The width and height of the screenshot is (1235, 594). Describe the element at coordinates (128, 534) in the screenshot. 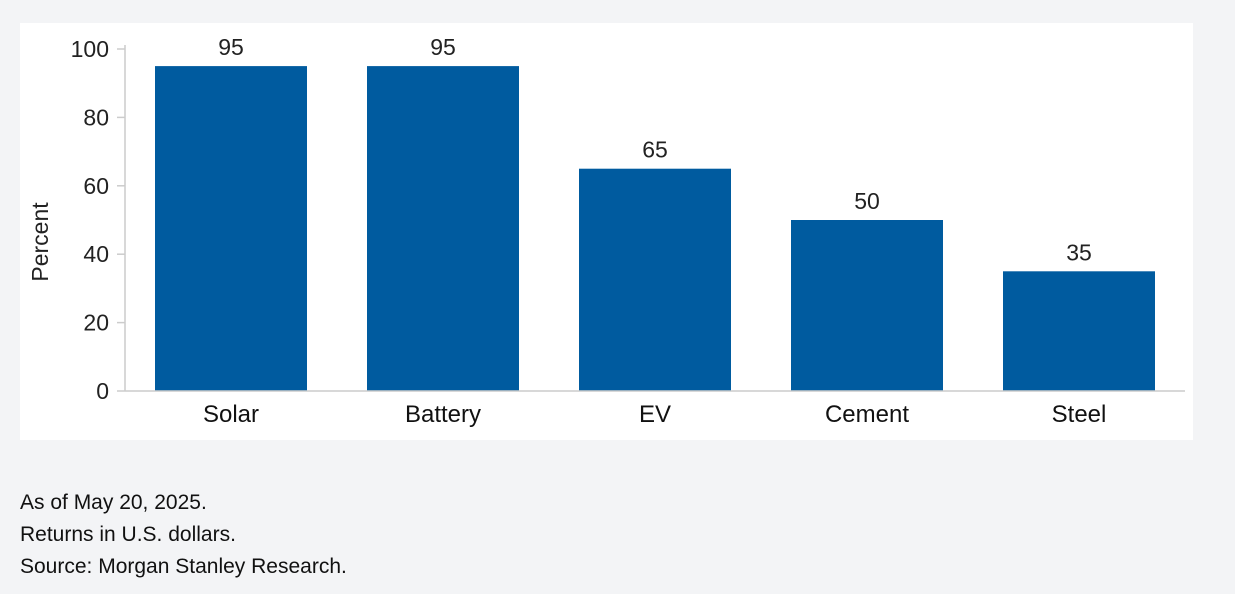

I see `note-currency: Returns in U.S. dollars.` at that location.